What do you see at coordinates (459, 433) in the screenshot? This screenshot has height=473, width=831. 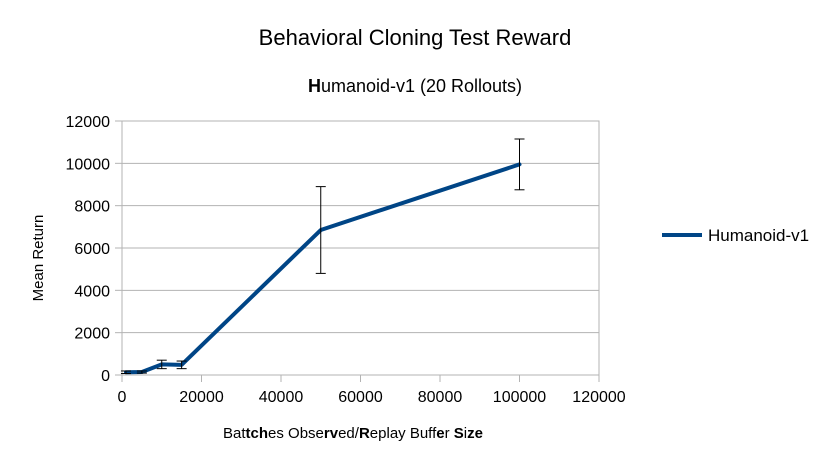 I see `x-axis-label-segment: S` at bounding box center [459, 433].